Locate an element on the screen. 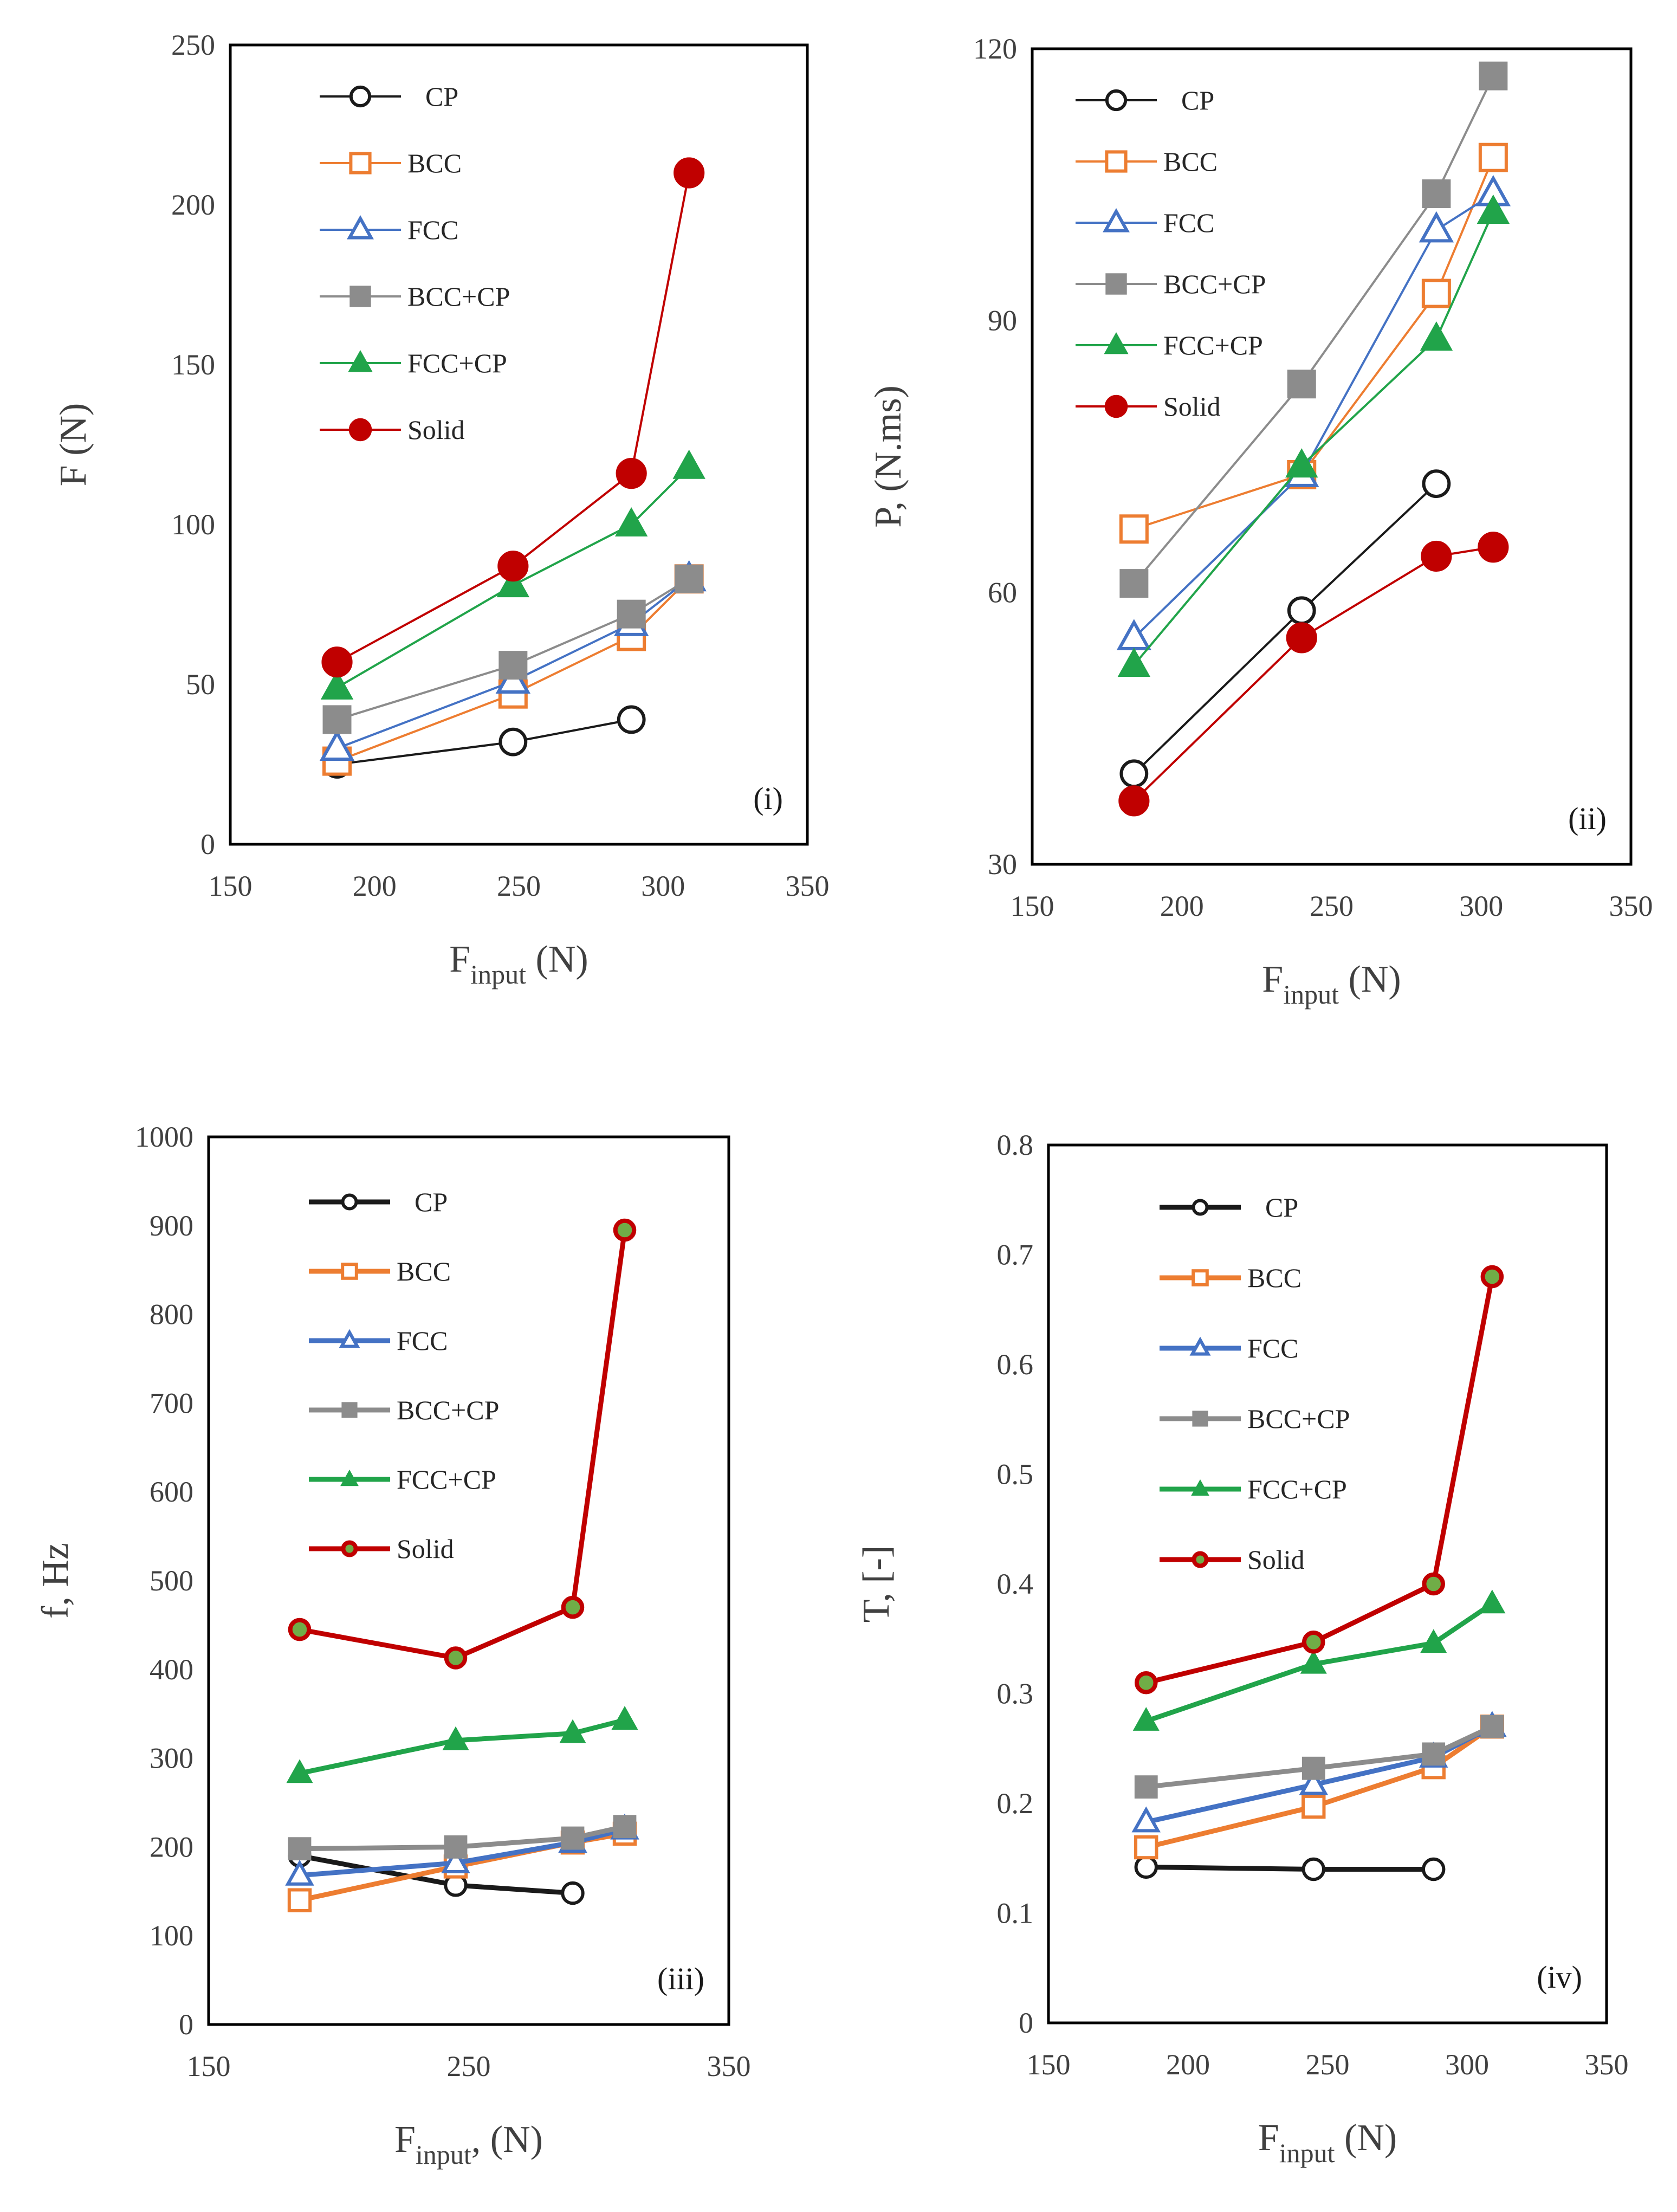 The width and height of the screenshot is (1677, 2212). series-cp is located at coordinates (1290, 1868).